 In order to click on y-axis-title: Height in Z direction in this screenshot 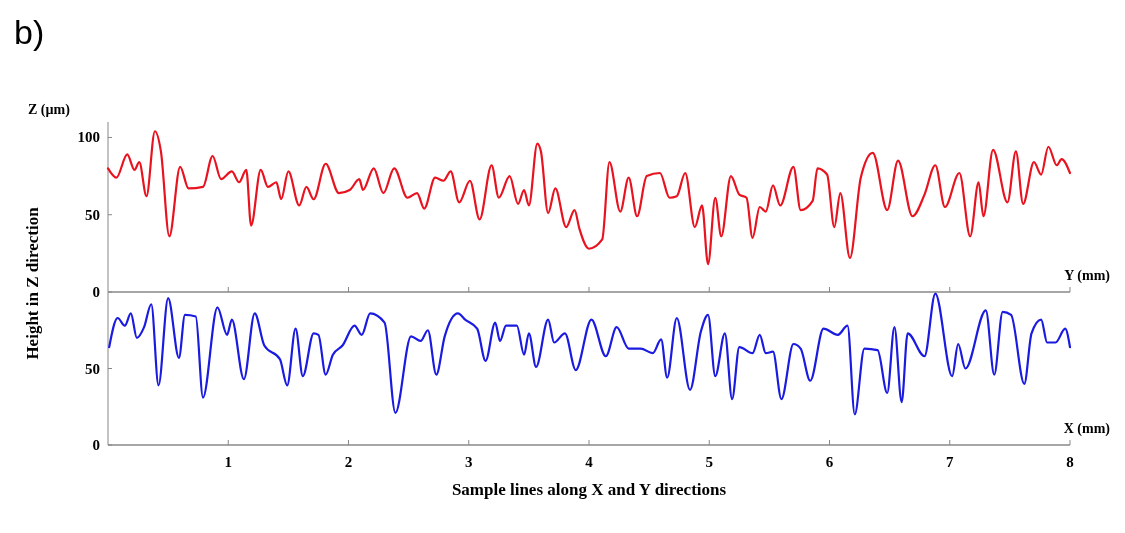, I will do `click(32, 283)`.